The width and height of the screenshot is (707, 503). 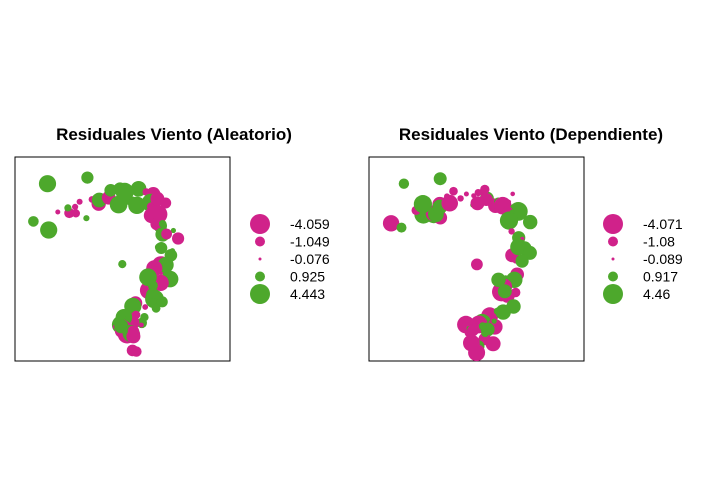 I want to click on legend-label: 4.443, so click(x=307, y=294).